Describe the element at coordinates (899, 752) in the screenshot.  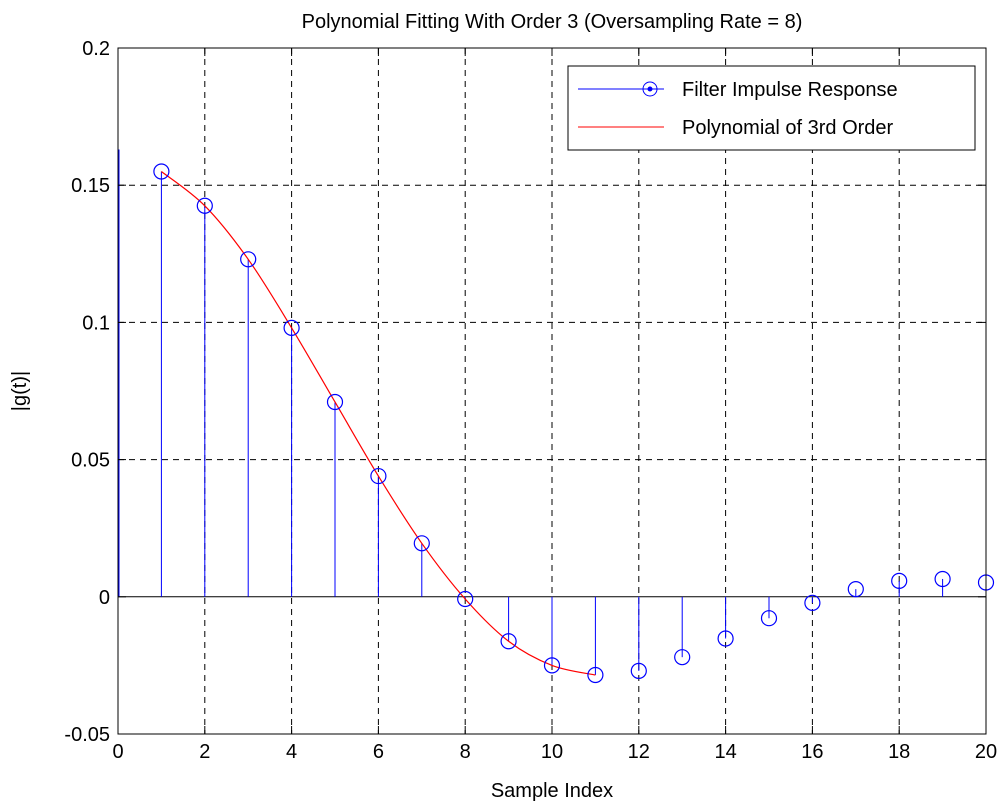
I see `x-tick-label: 18` at that location.